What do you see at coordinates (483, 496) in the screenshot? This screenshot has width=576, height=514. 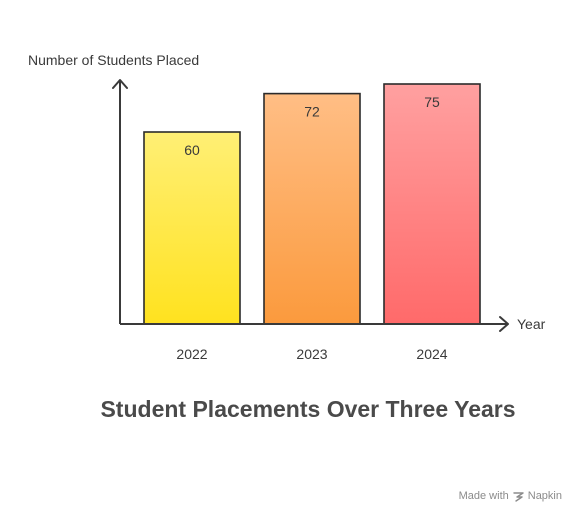 I see `watermark-text: Made with` at bounding box center [483, 496].